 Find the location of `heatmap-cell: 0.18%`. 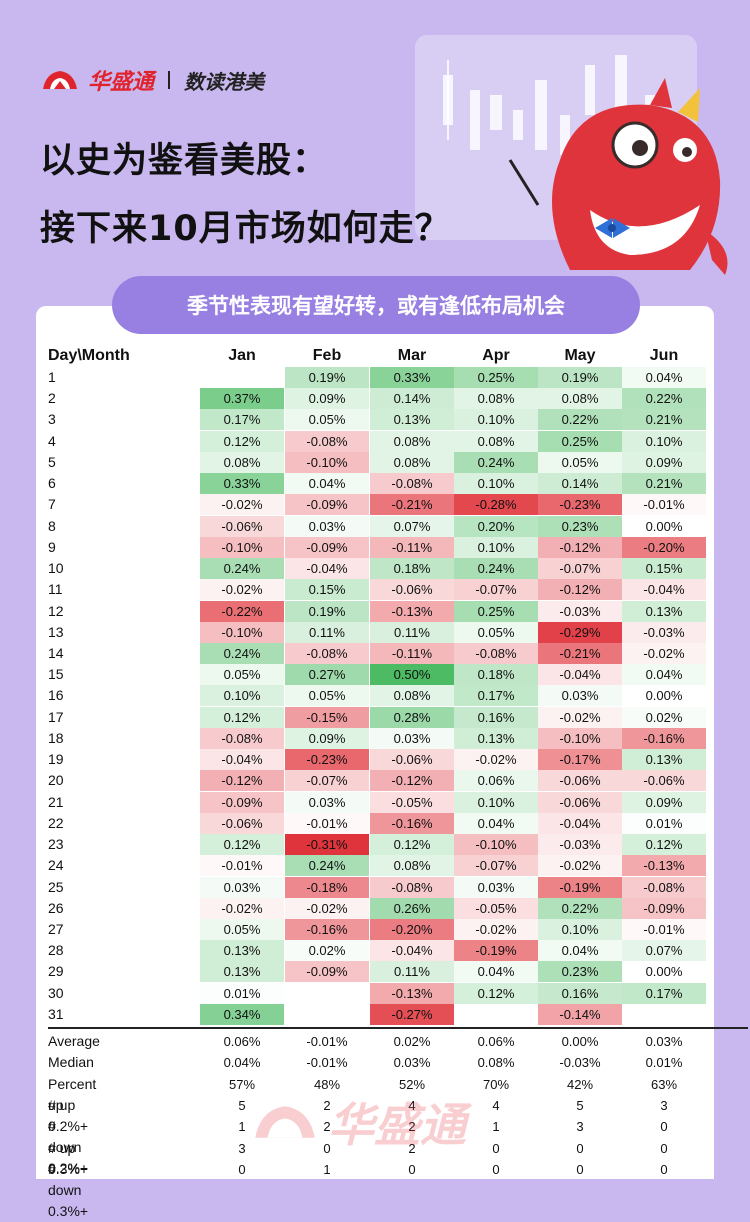

heatmap-cell: 0.18% is located at coordinates (496, 675).